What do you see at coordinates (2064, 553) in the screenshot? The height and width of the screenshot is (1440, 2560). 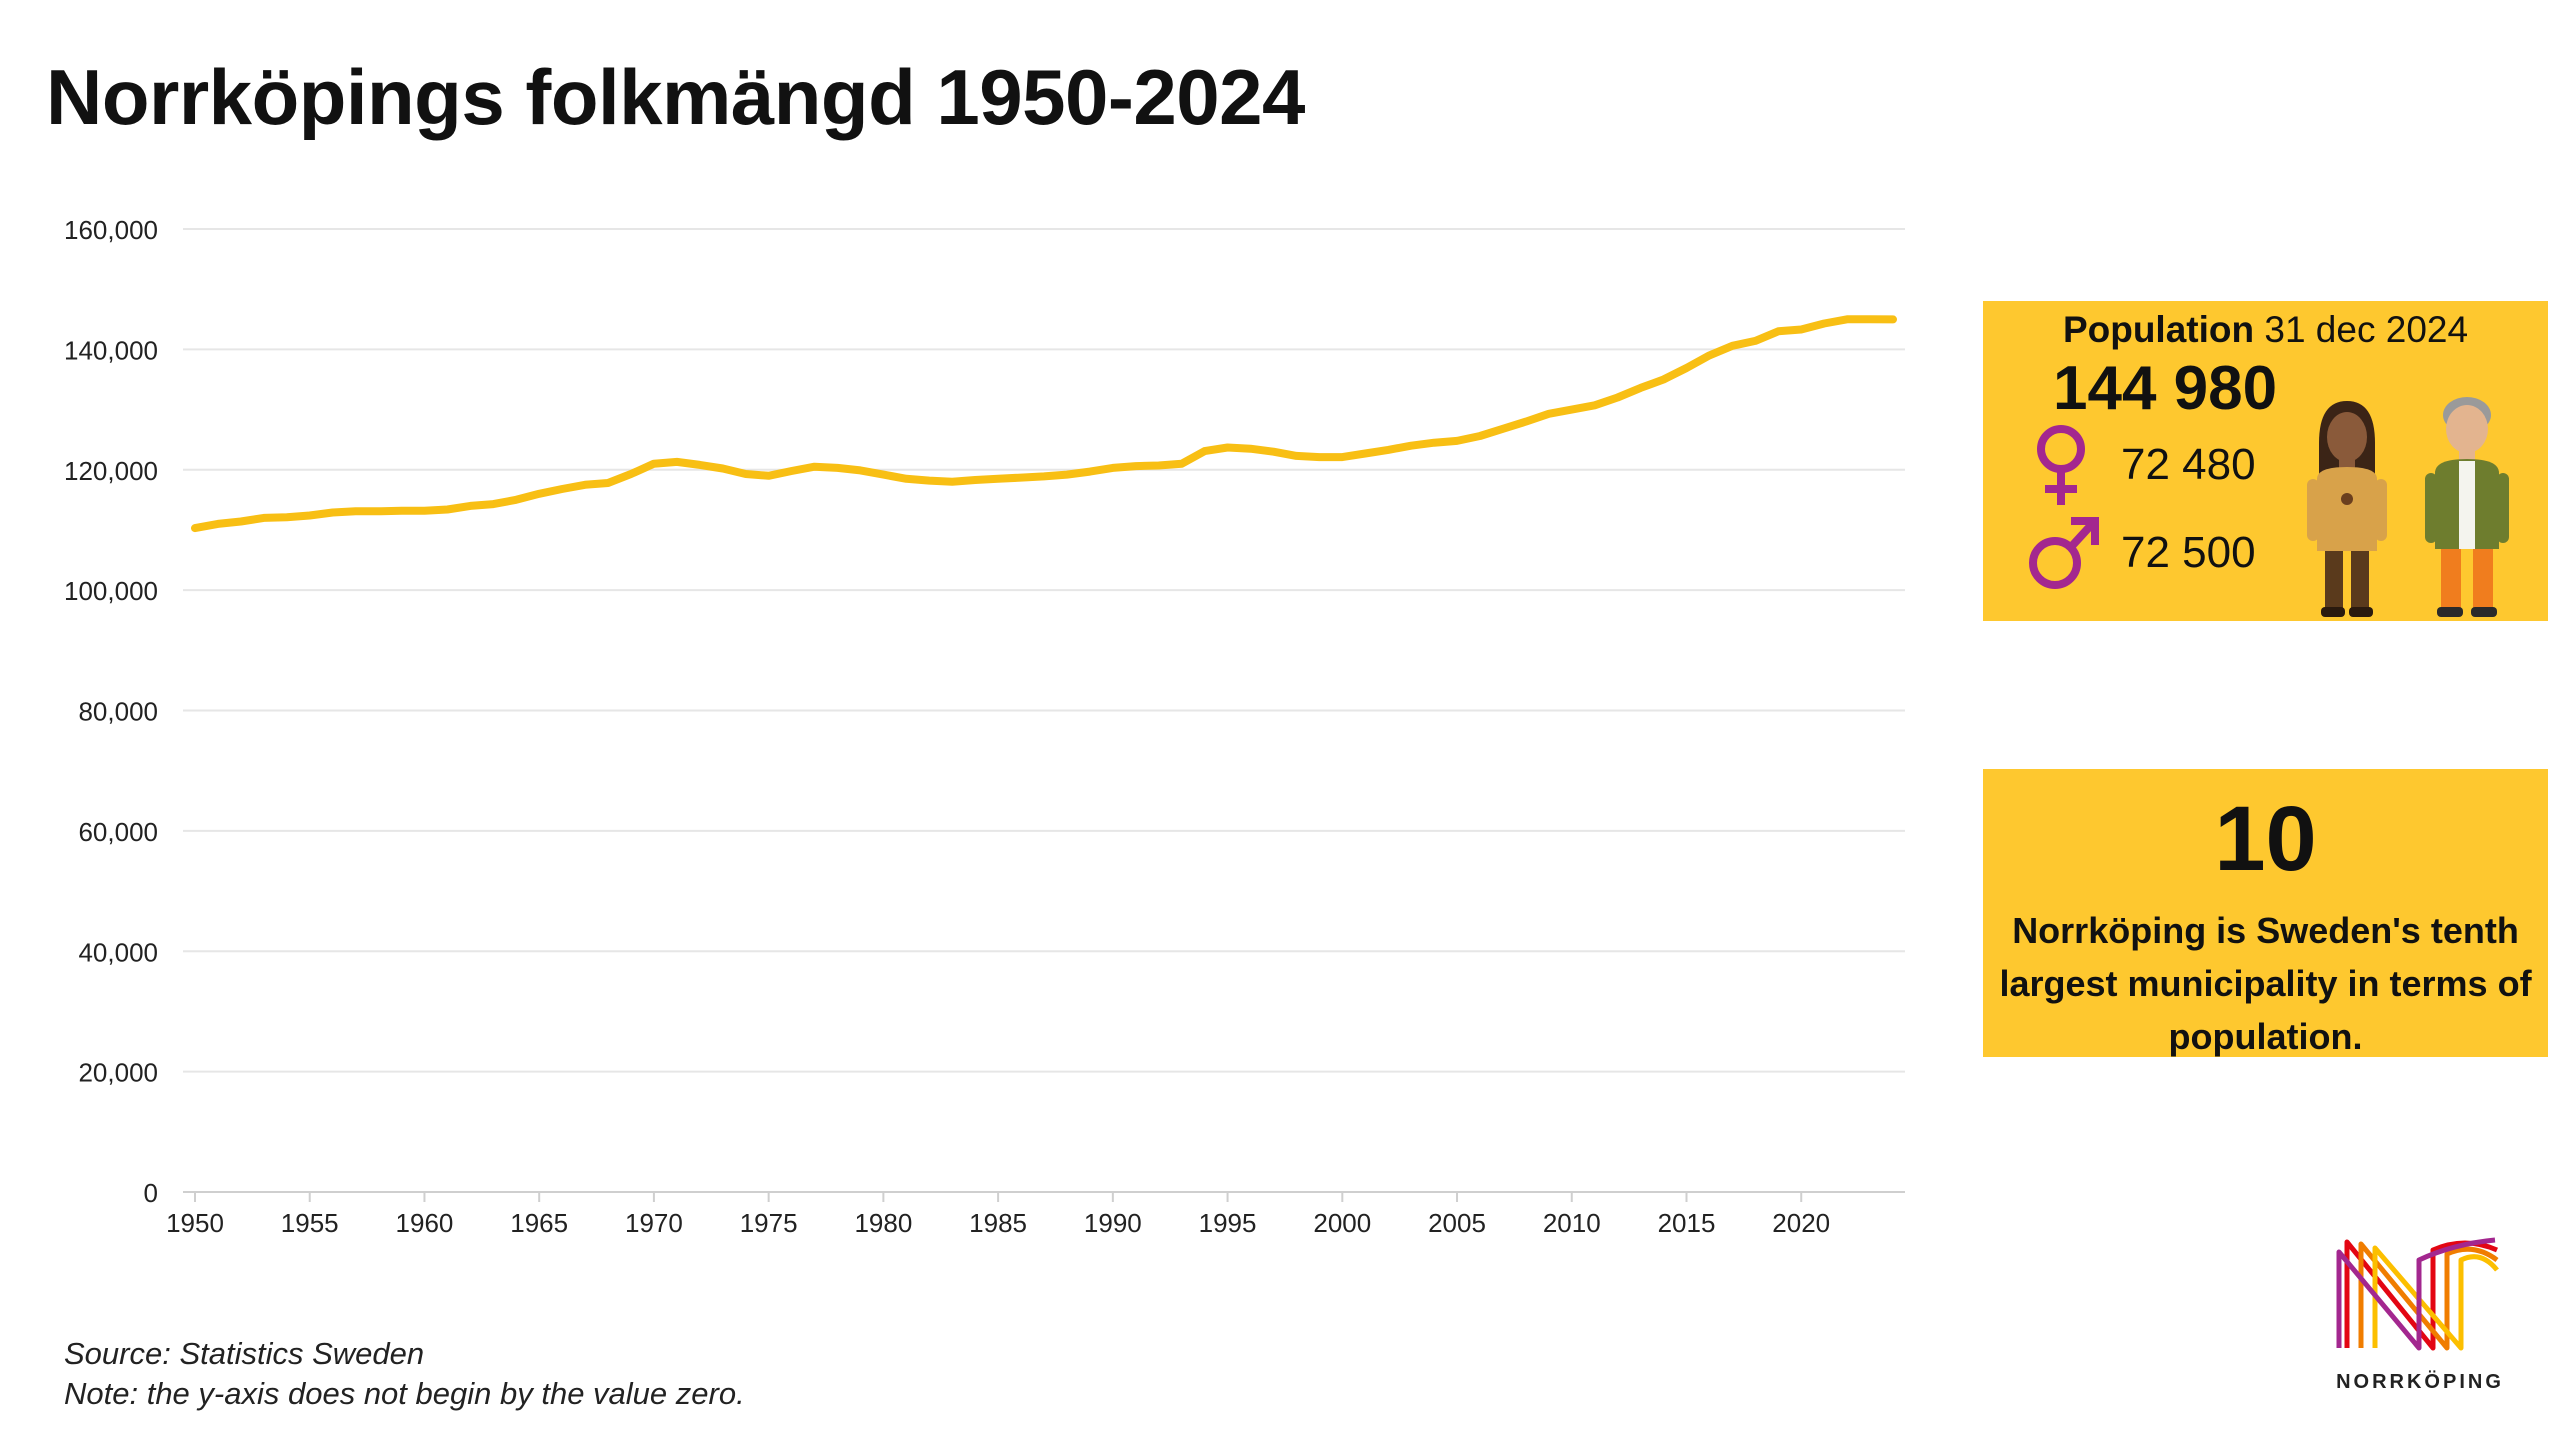 I see `male-symbol-icon` at bounding box center [2064, 553].